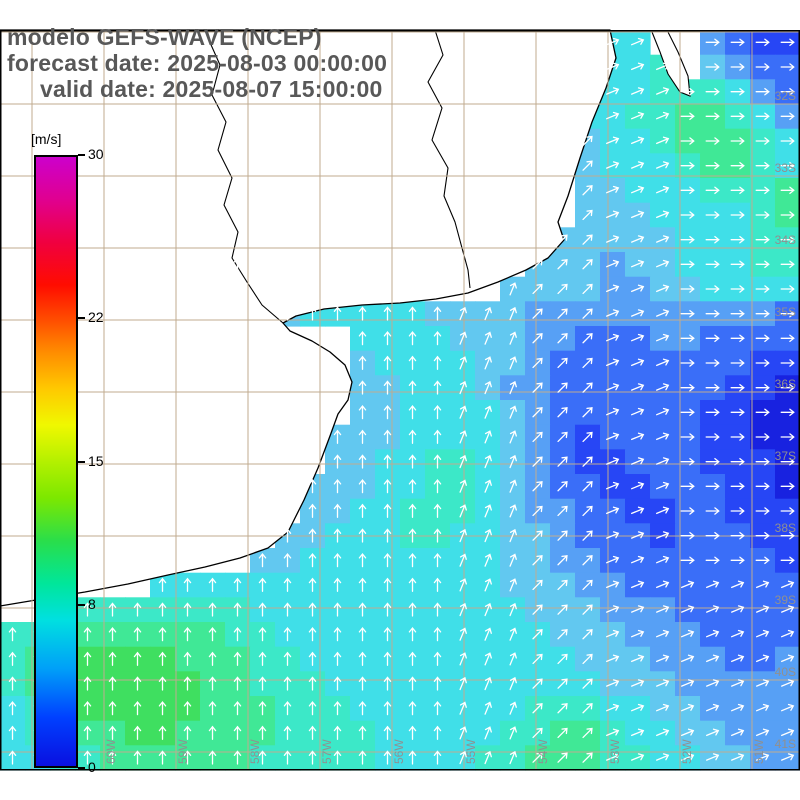 This screenshot has width=800, height=800. I want to click on lat-label: 33S, so click(785, 168).